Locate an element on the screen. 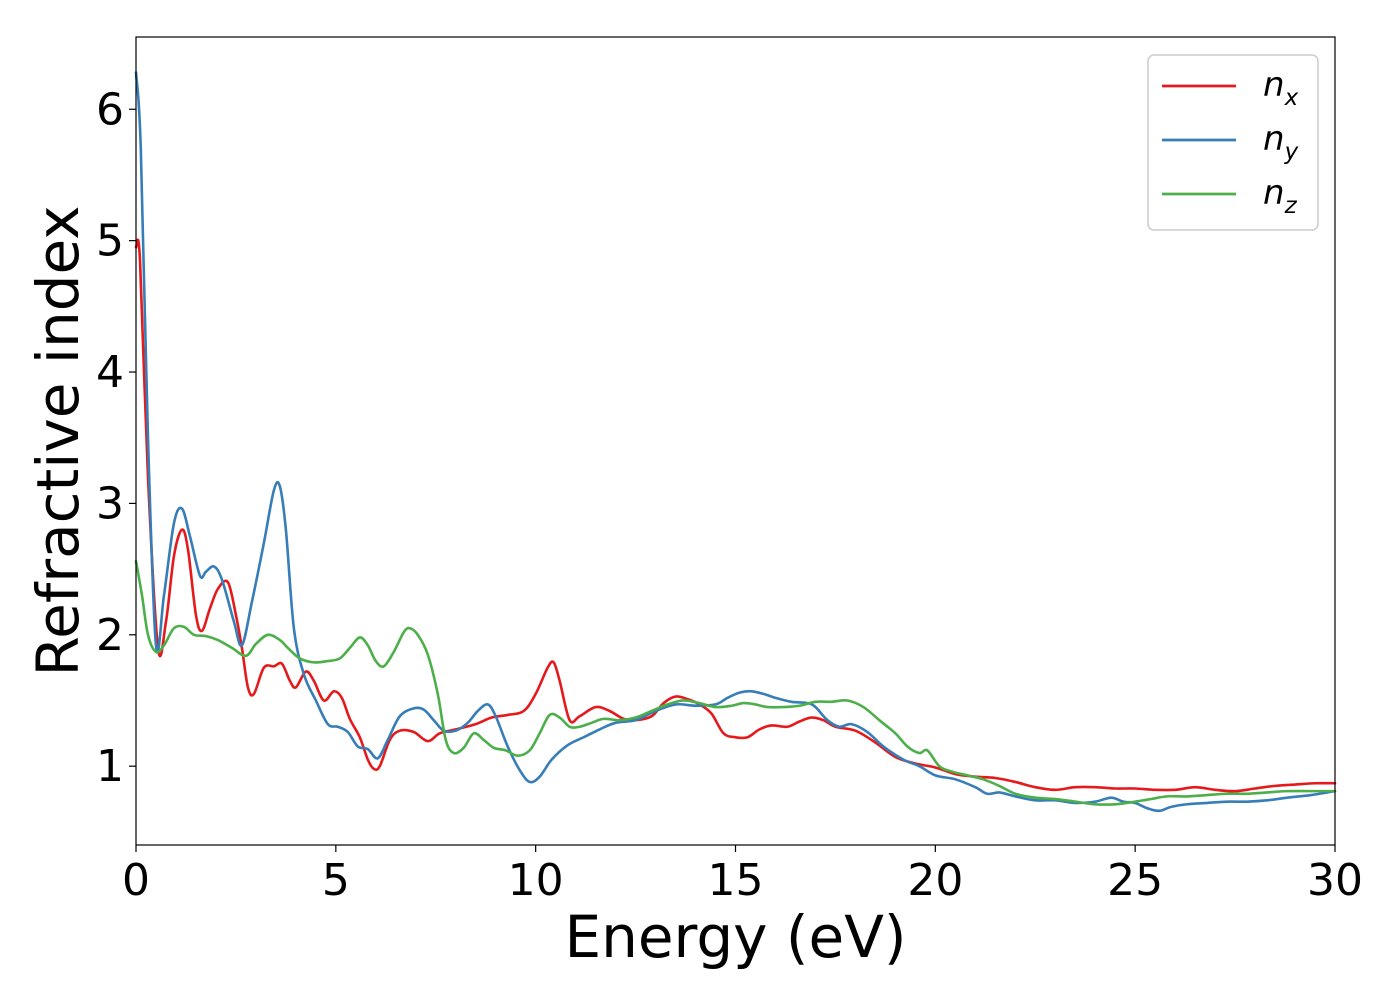 This screenshot has width=1400, height=1000. legend-box is located at coordinates (1233, 142).